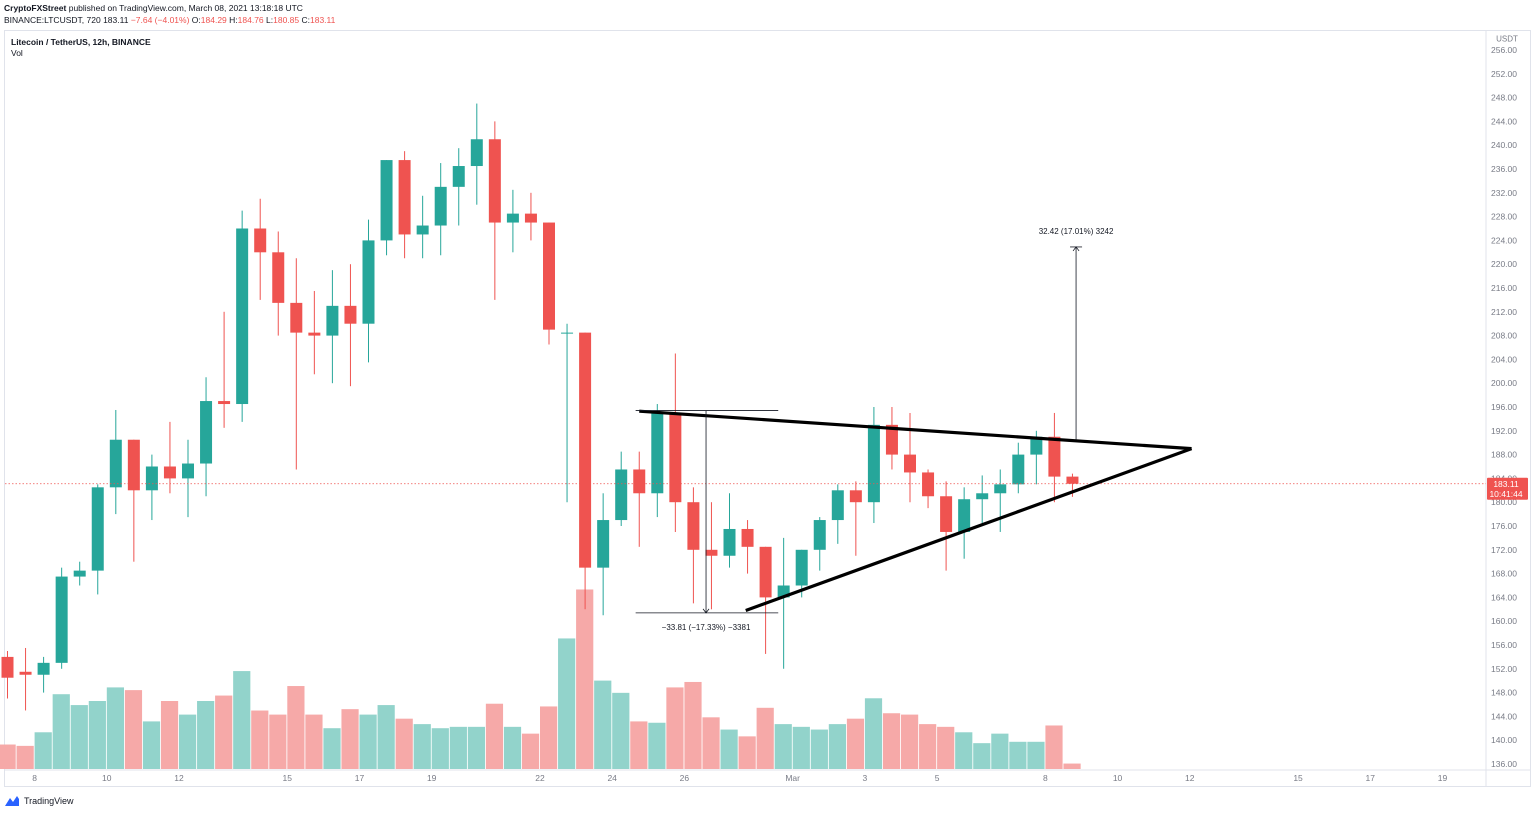 Image resolution: width=1536 pixels, height=813 pixels. I want to click on pane-title: Litecoin / TetherUS, 12h, BINANCE, so click(81, 42).